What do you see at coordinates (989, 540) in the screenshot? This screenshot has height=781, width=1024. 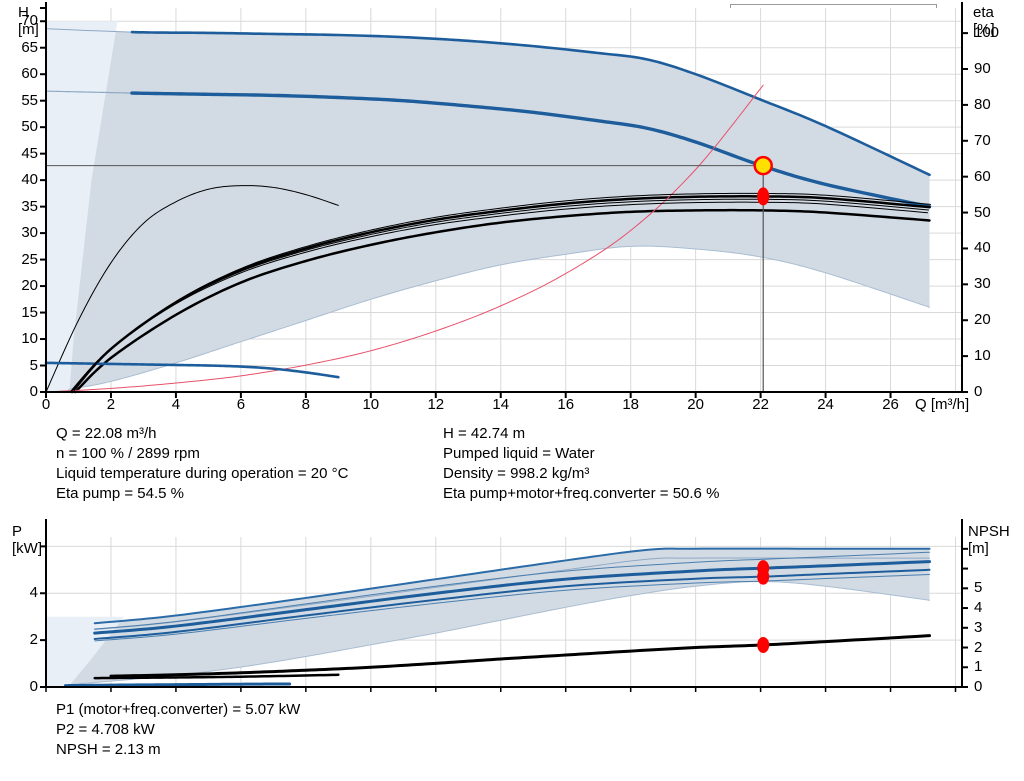 I see `bottom-chart-y2-axis-title: NPSH [m]` at bounding box center [989, 540].